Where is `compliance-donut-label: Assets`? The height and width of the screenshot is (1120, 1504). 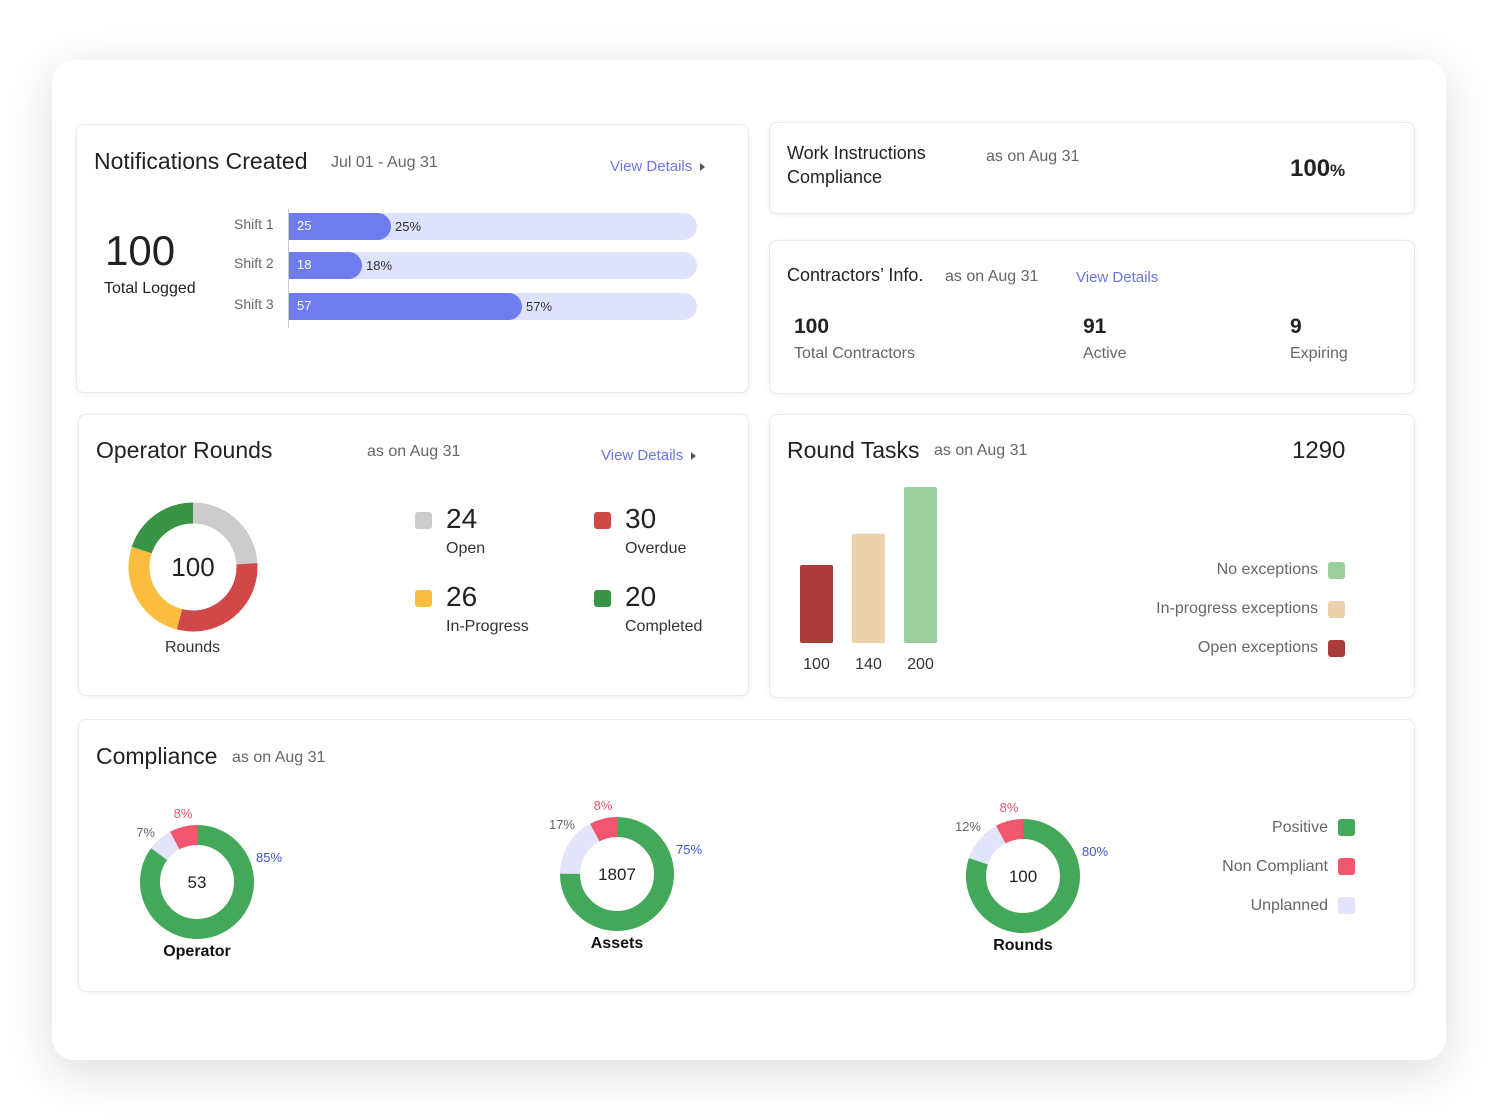 compliance-donut-label: Assets is located at coordinates (617, 943).